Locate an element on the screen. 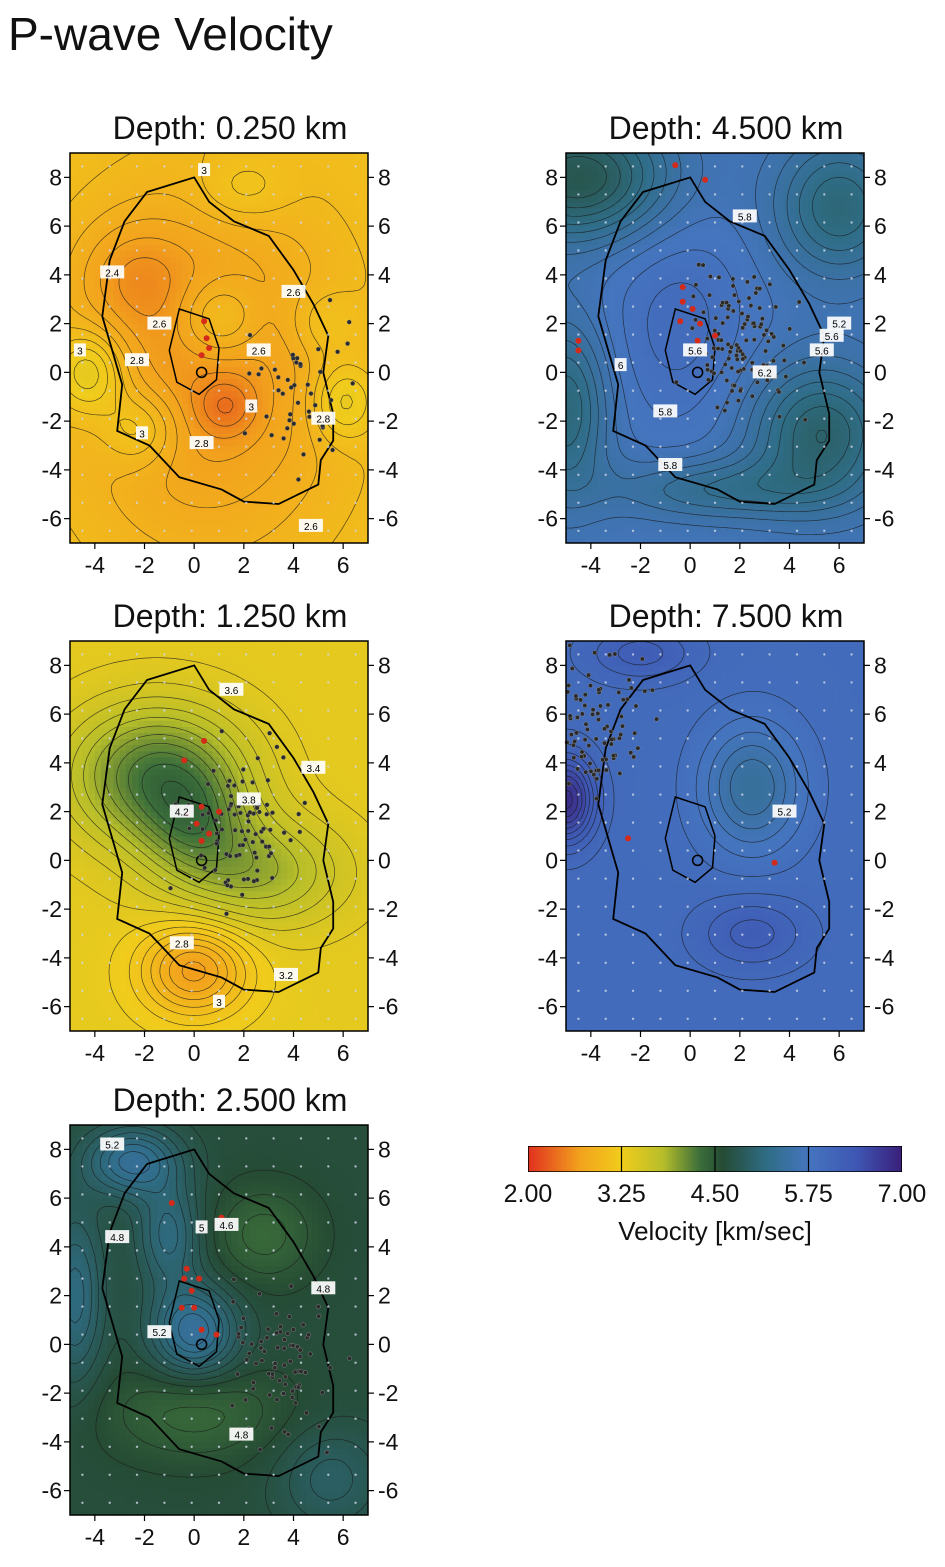 This screenshot has height=1567, width=945. contour-label: 3 is located at coordinates (142, 434).